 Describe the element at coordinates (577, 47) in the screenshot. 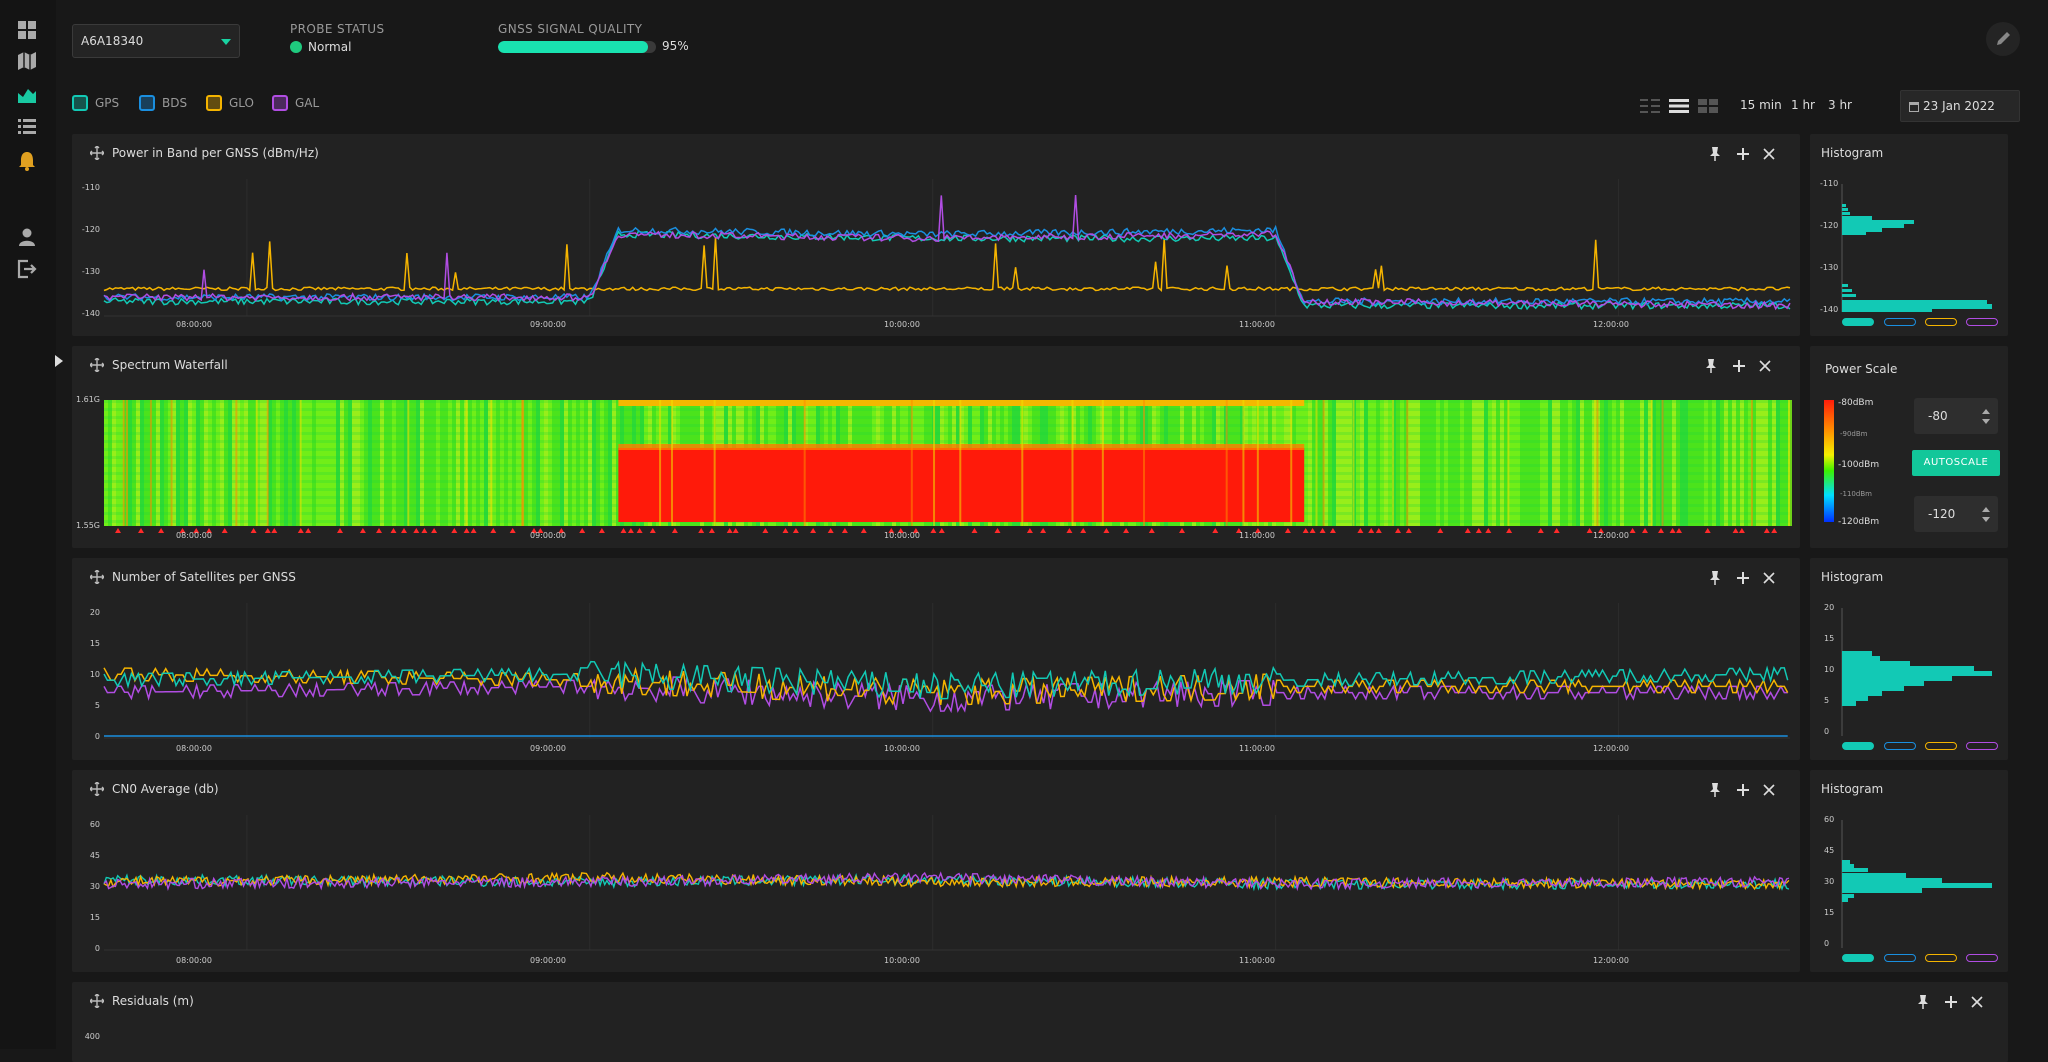

I see `signal-quality-bar` at that location.